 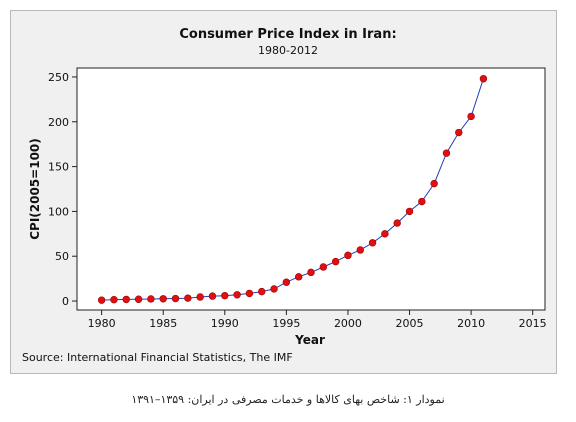 What do you see at coordinates (58, 167) in the screenshot?
I see `y-tick-label: 150` at bounding box center [58, 167].